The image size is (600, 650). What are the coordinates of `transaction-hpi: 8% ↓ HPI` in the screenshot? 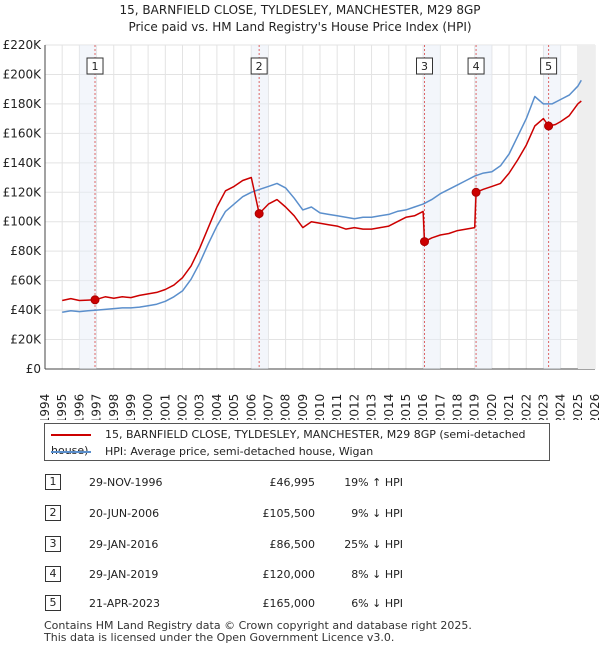 It's located at (377, 574).